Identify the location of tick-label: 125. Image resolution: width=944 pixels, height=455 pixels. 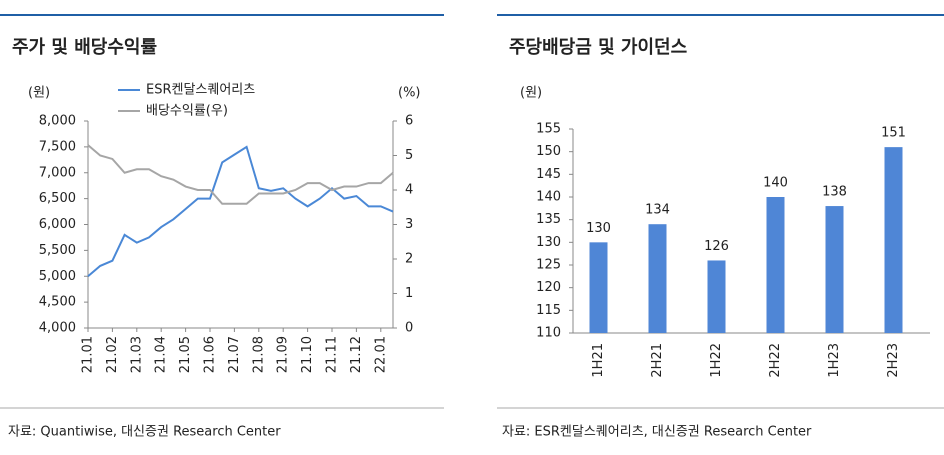
(548, 265).